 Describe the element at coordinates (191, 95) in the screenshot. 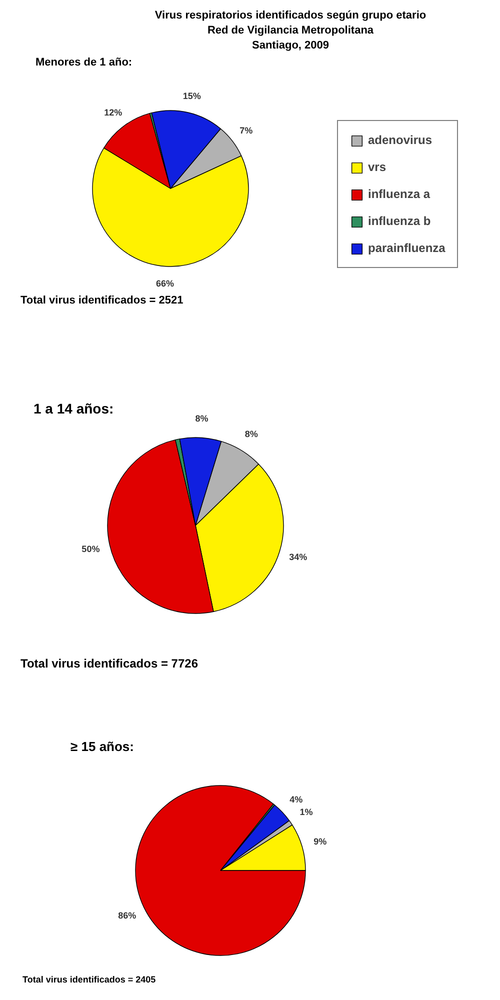

I see `data-label: 15%` at that location.